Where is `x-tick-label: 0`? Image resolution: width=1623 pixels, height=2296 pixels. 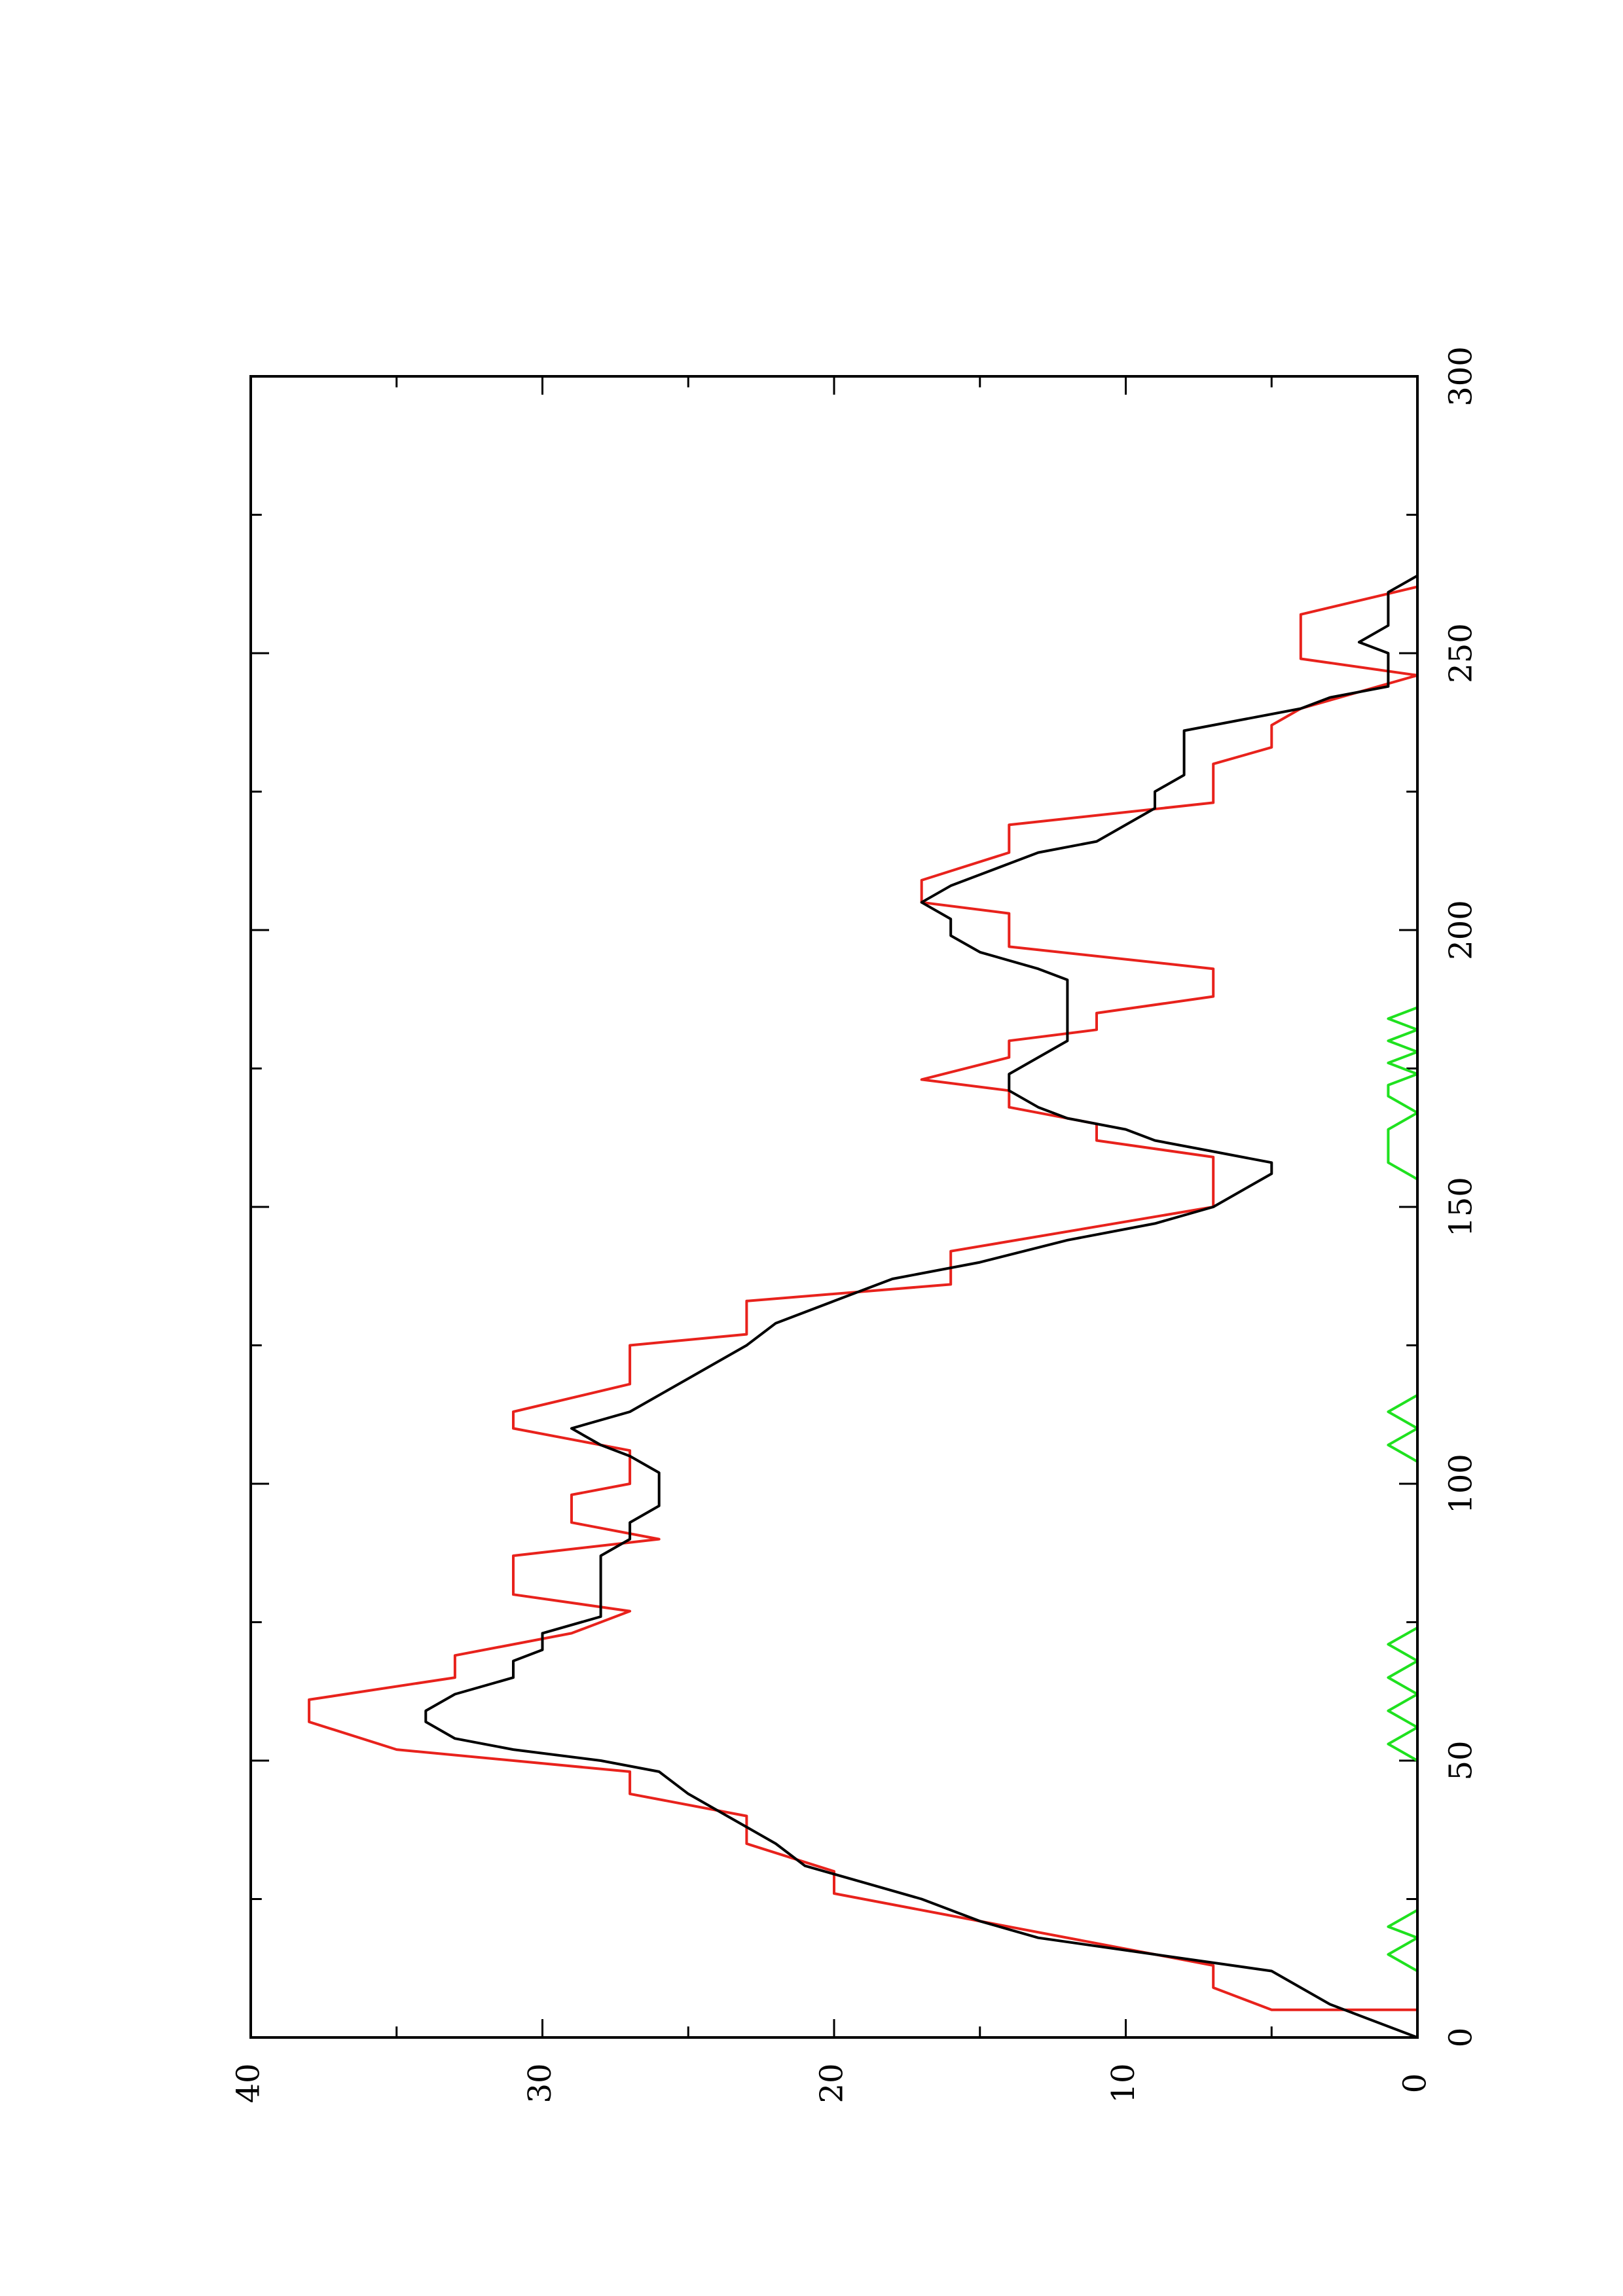
x-tick-label: 0 is located at coordinates (1461, 2038).